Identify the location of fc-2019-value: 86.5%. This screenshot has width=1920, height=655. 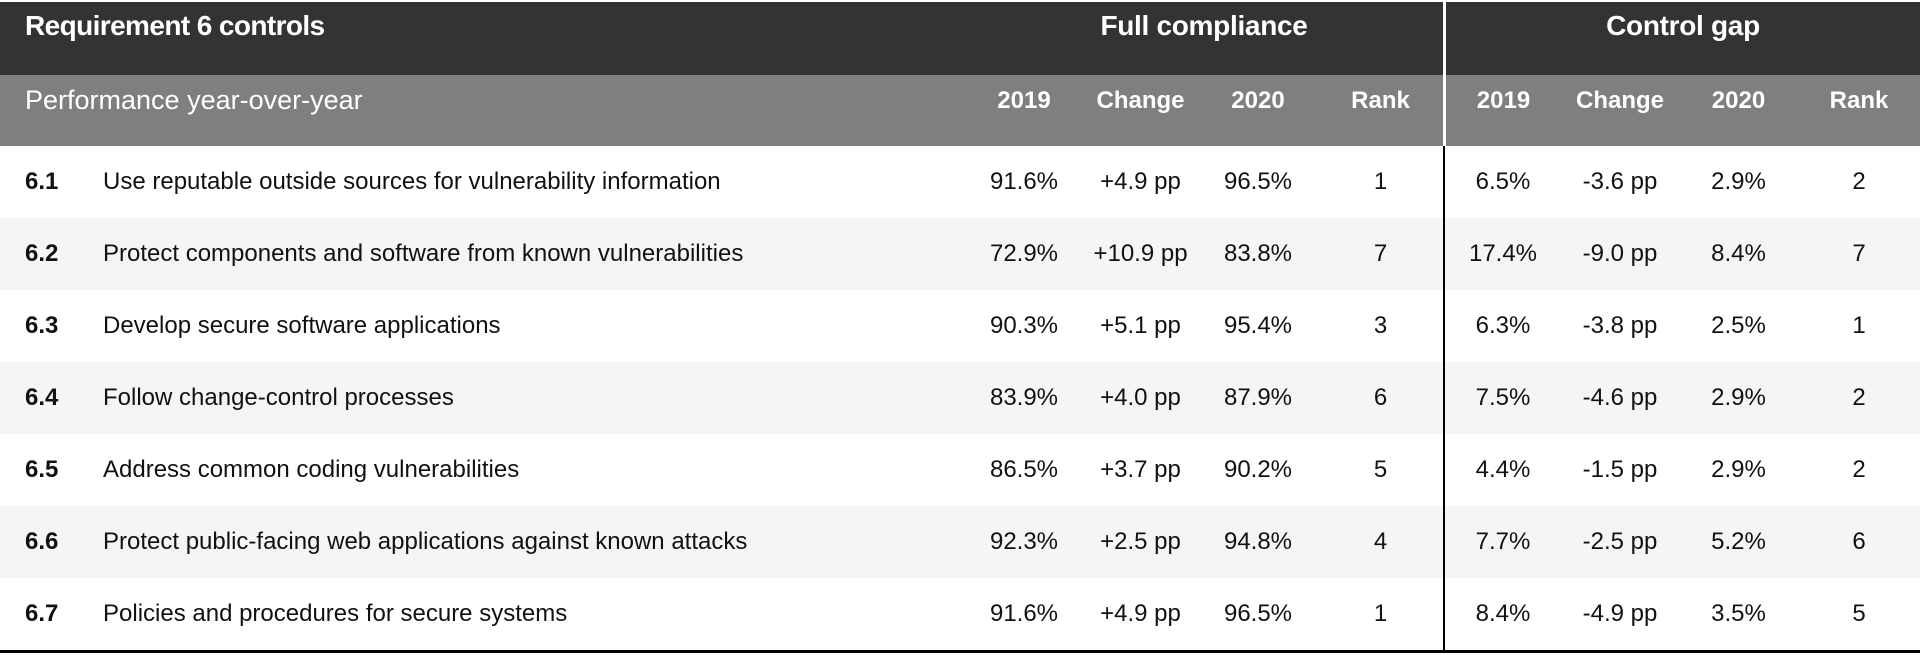
(1024, 469).